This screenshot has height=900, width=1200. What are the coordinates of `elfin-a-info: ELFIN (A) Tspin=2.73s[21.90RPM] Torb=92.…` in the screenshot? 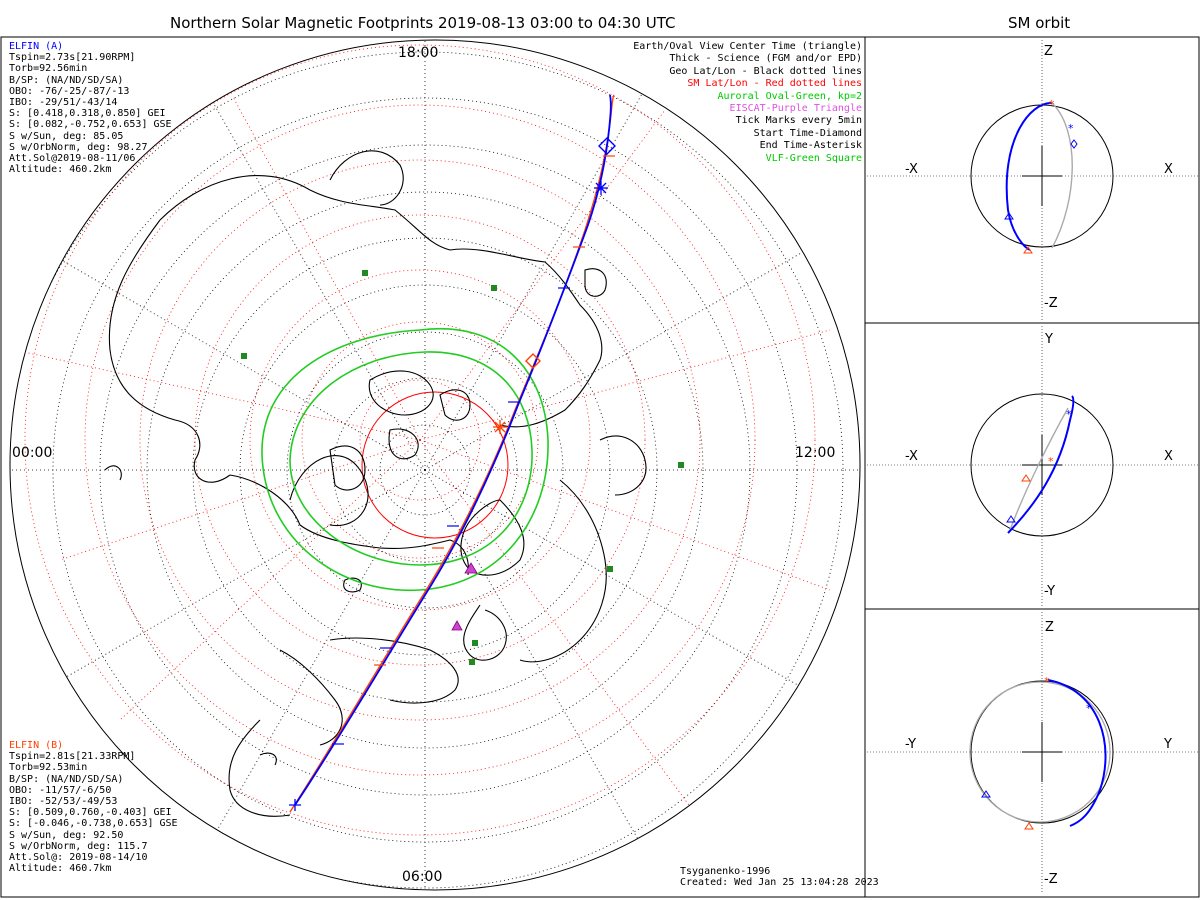 It's located at (90, 108).